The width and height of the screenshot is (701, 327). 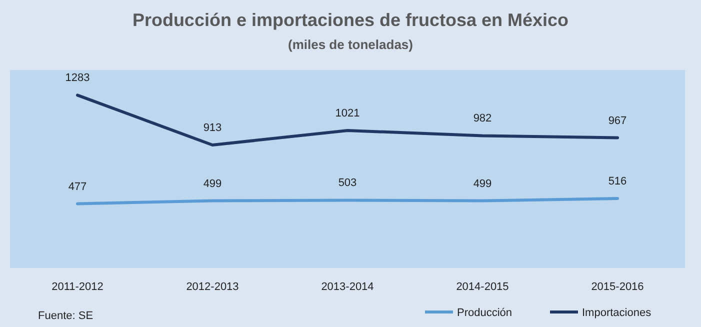 I want to click on x-tick-label: 2015-2016, so click(x=617, y=287).